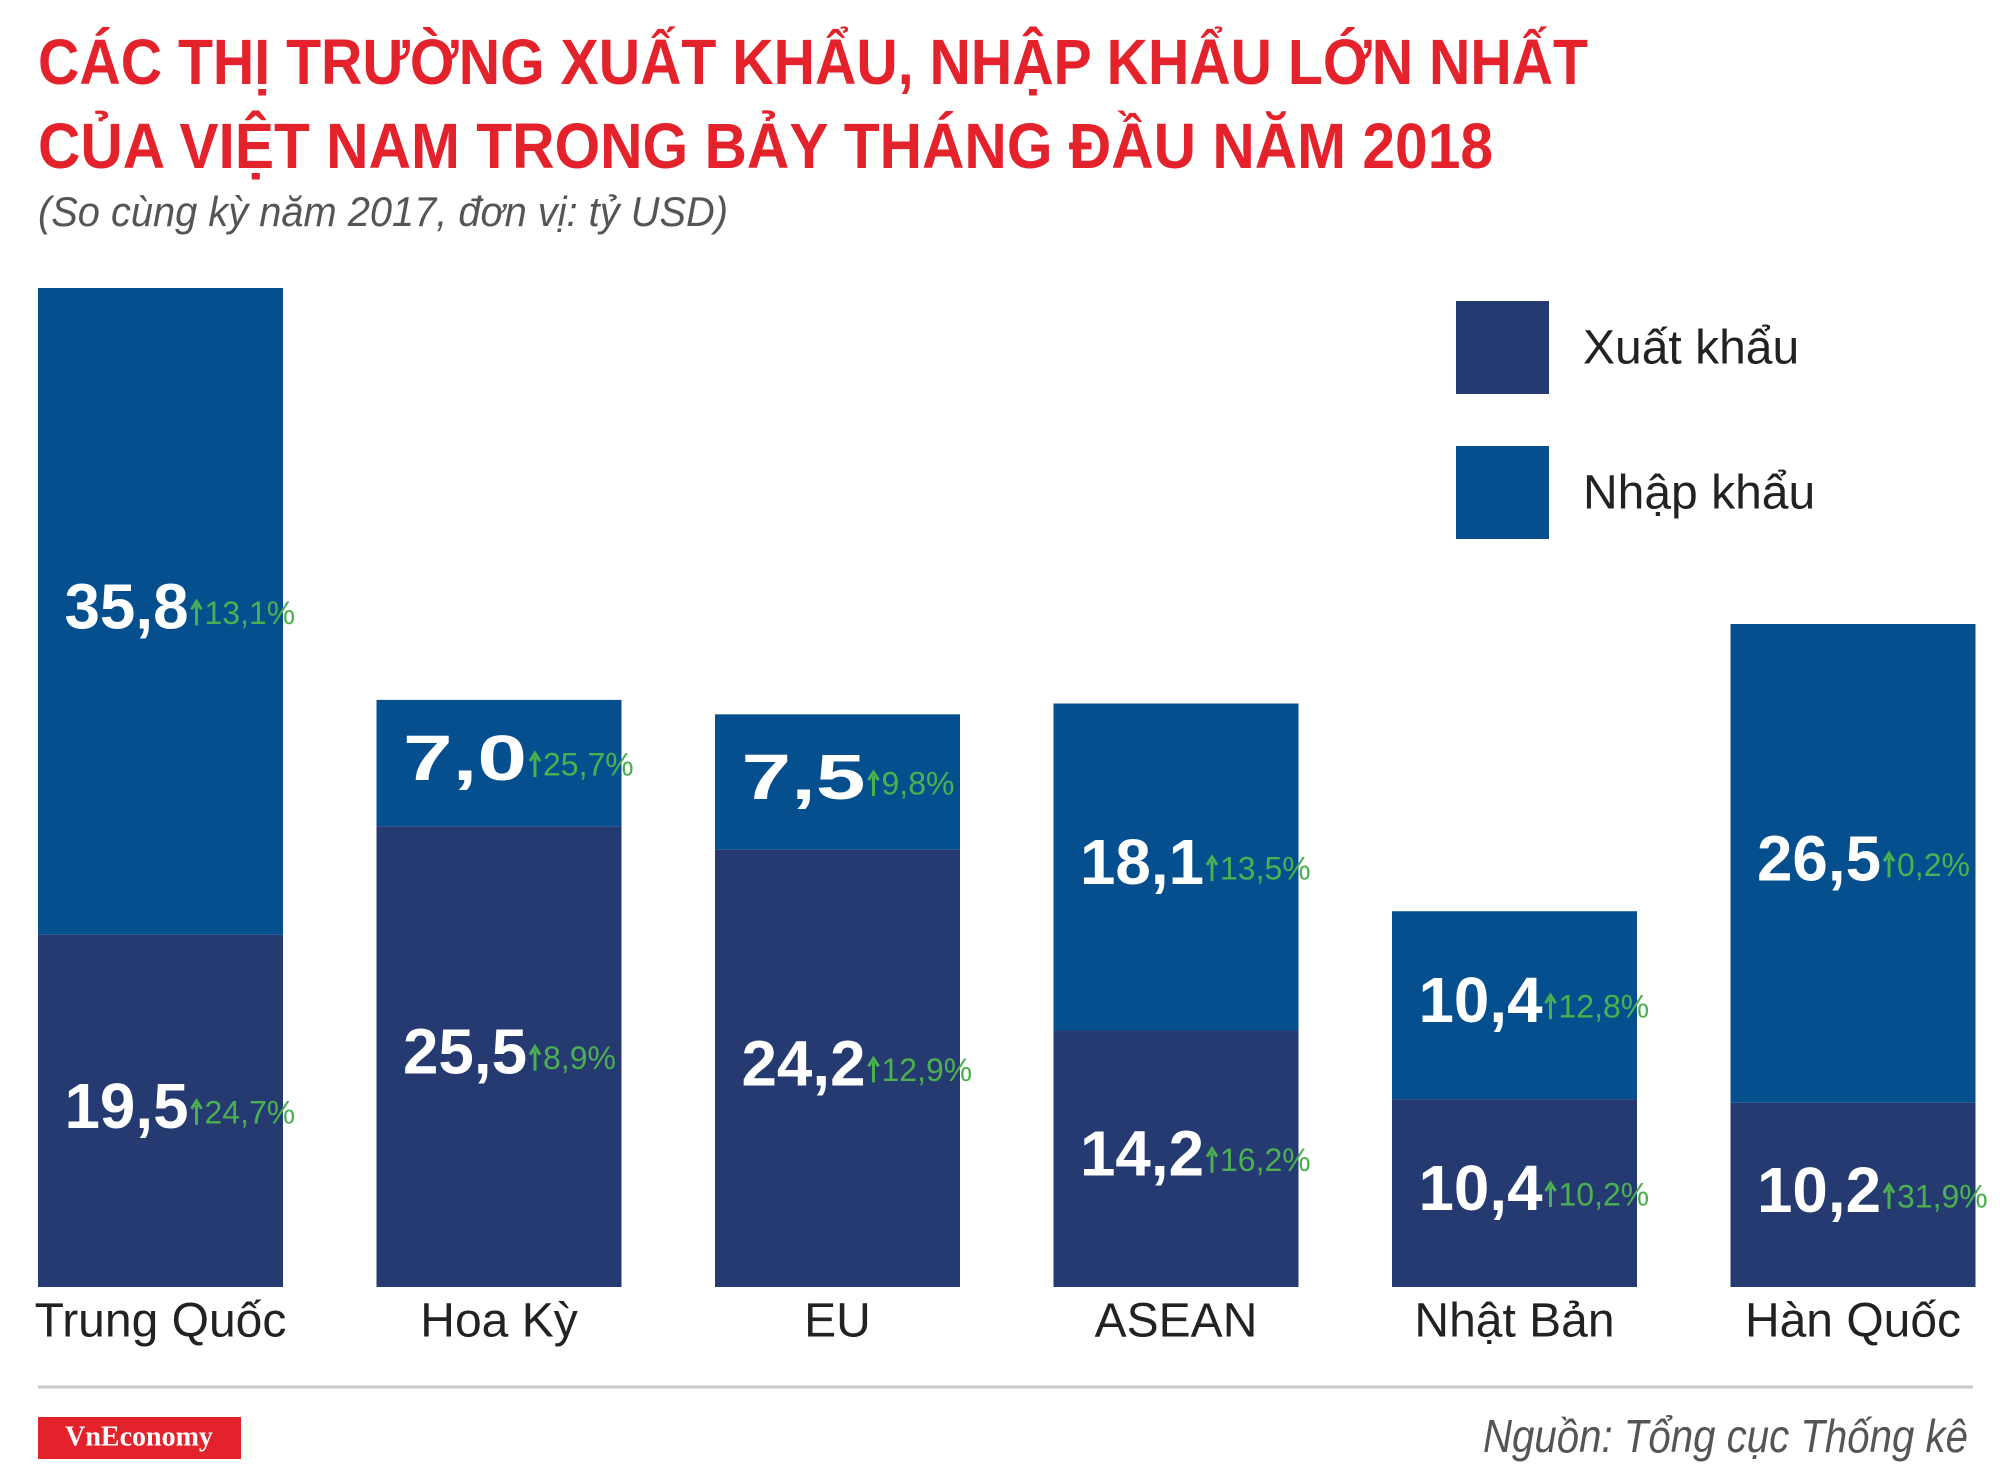 The height and width of the screenshot is (1471, 2000). I want to click on value-label: 10,2, so click(1819, 1190).